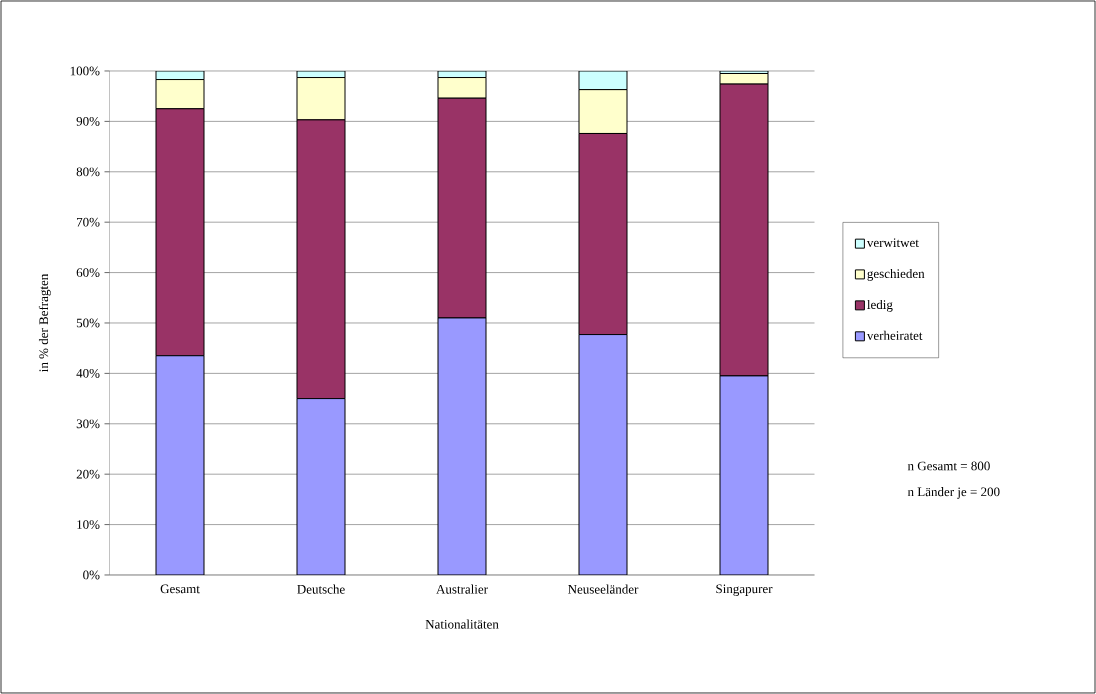 This screenshot has width=1096, height=694. What do you see at coordinates (880, 305) in the screenshot?
I see `legend-label: ledig` at bounding box center [880, 305].